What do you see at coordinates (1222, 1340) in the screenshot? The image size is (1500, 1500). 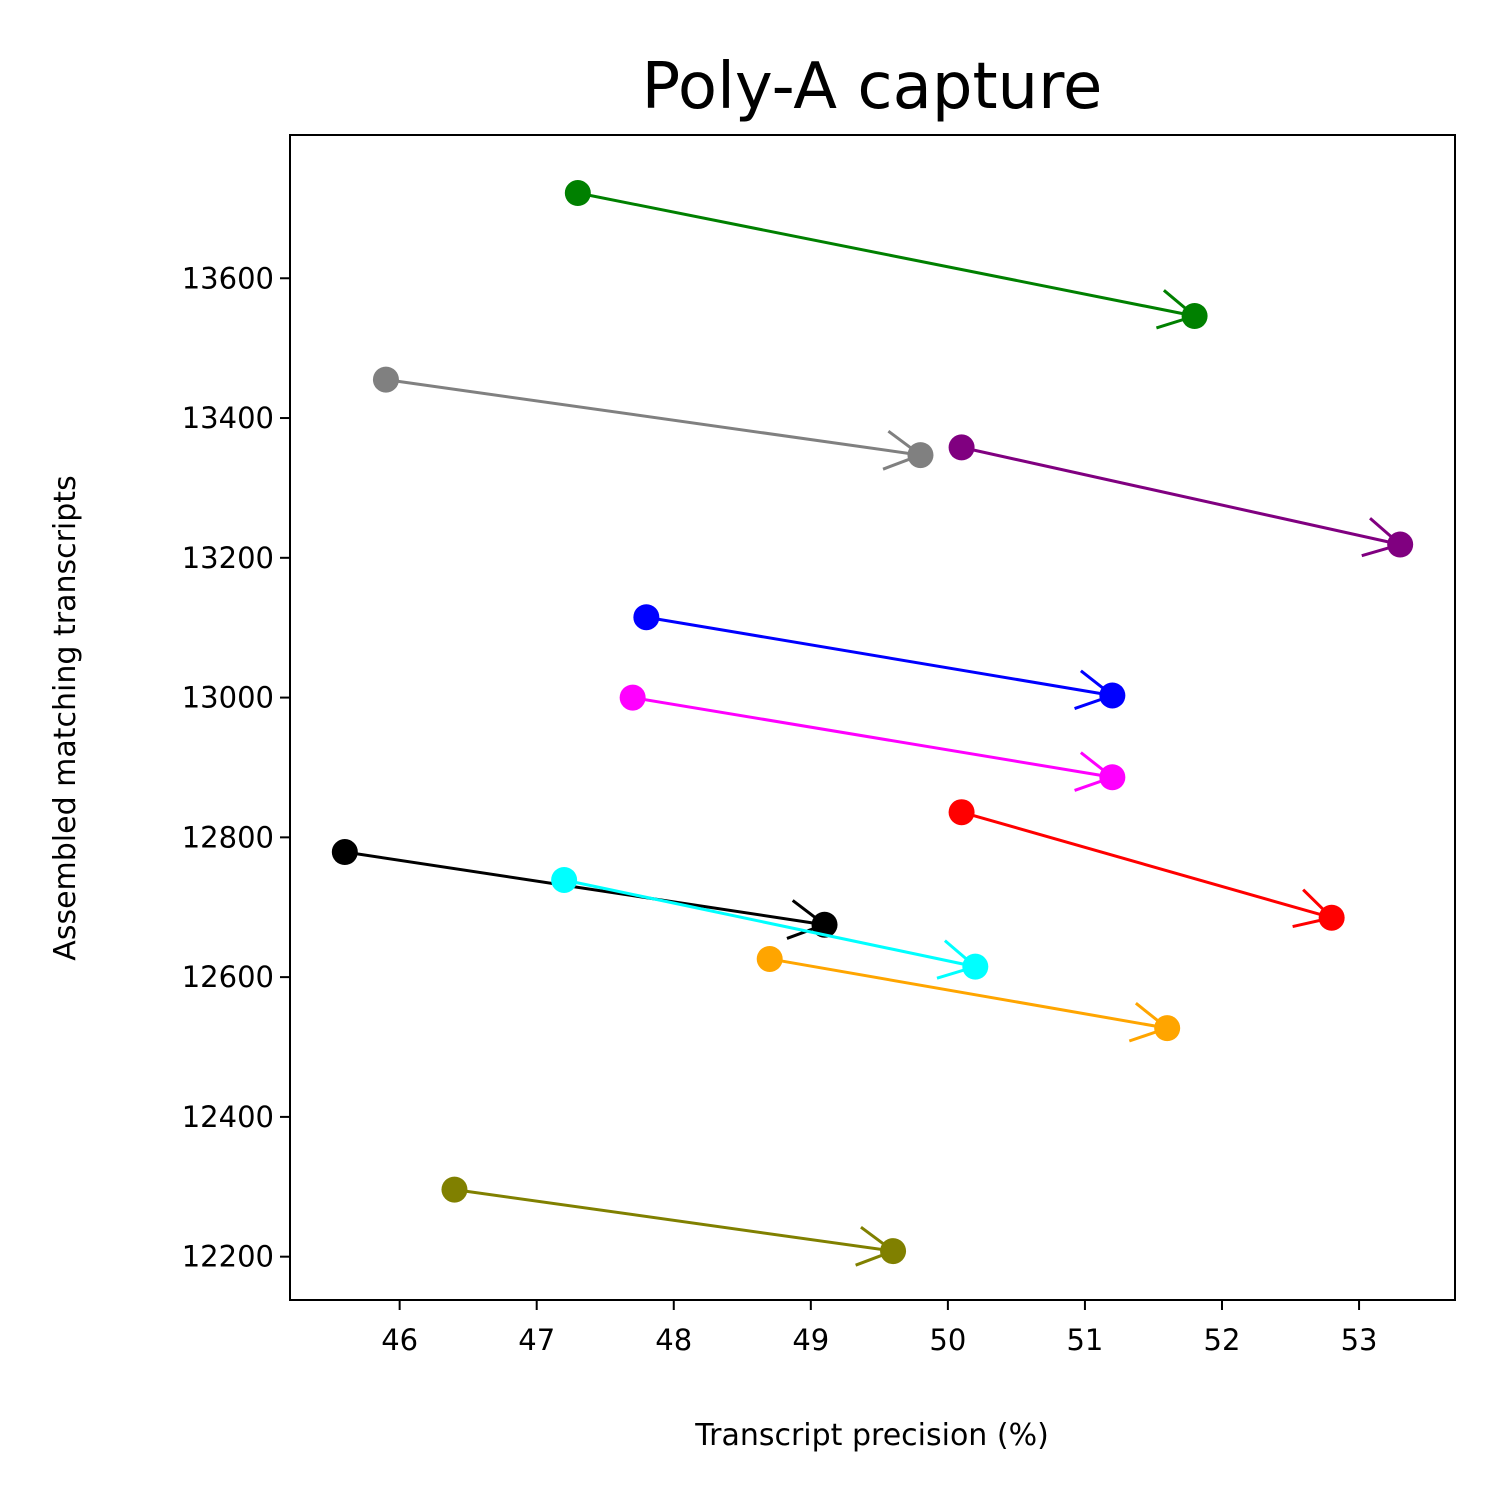 I see `x-tick-label: 52` at bounding box center [1222, 1340].